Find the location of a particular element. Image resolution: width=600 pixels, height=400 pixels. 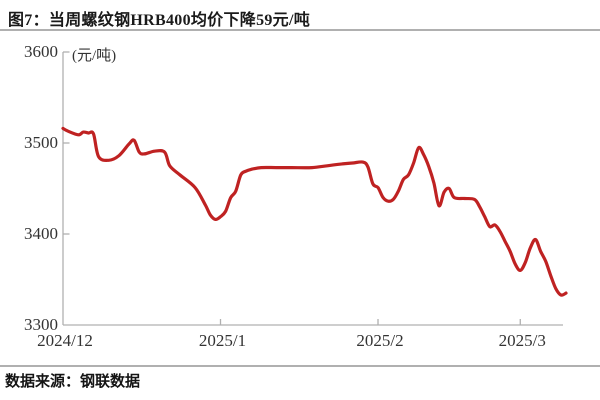

x-axis-tick-label: 2025/3 is located at coordinates (522, 340).